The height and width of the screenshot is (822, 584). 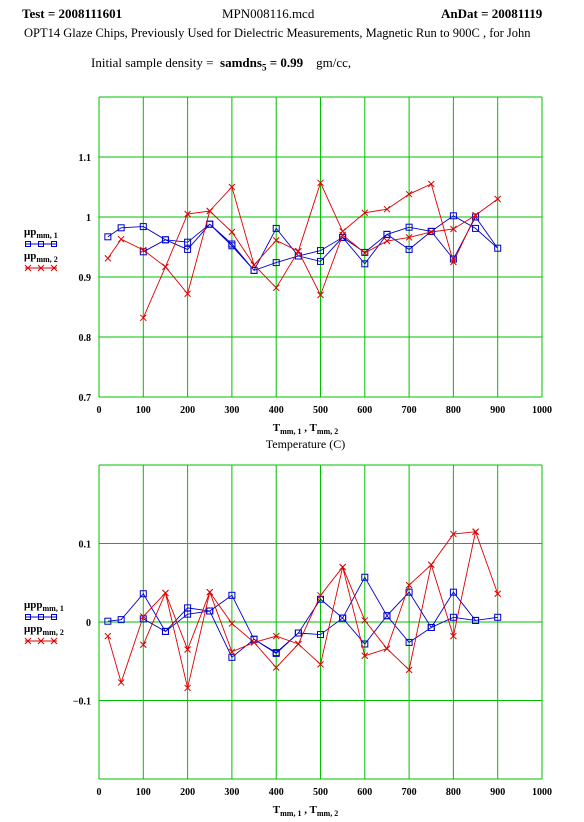 I want to click on x-tick-label: 600, so click(x=364, y=792).